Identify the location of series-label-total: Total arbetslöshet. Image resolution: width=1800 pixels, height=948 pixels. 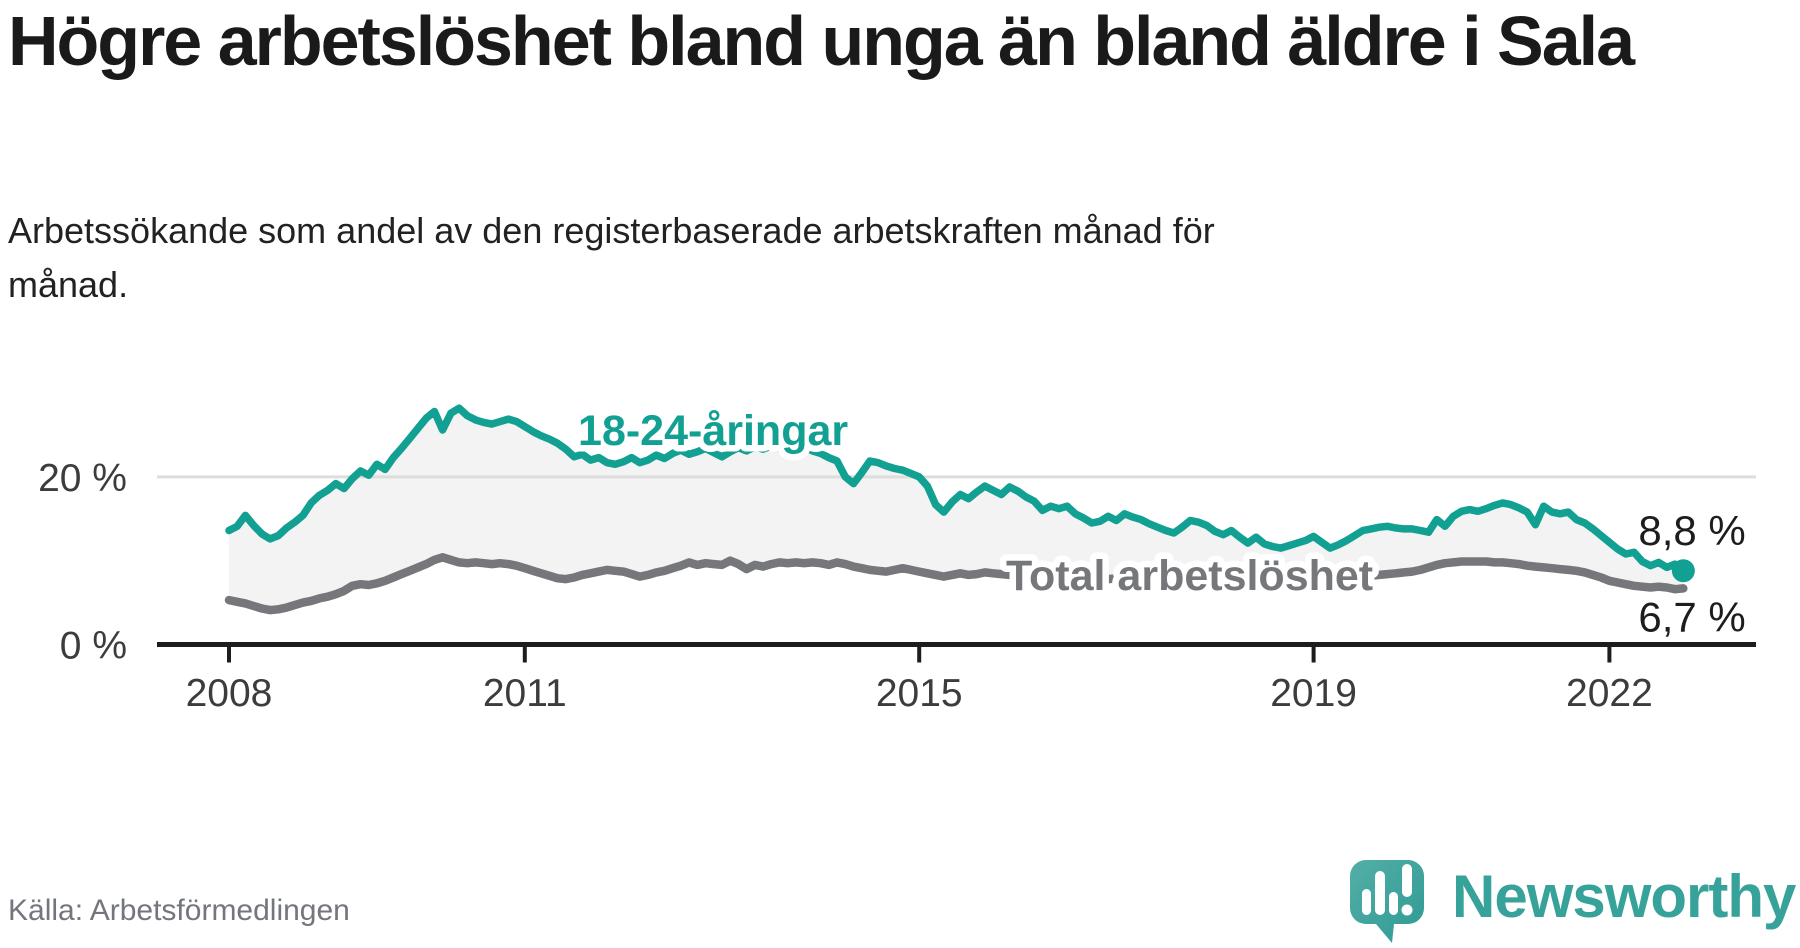
(1189, 576).